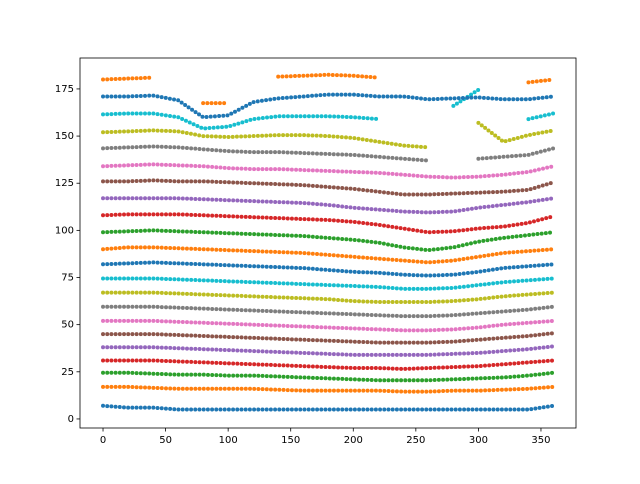 This screenshot has width=640, height=484. Describe the element at coordinates (415, 440) in the screenshot. I see `x-tick-label: 250` at that location.